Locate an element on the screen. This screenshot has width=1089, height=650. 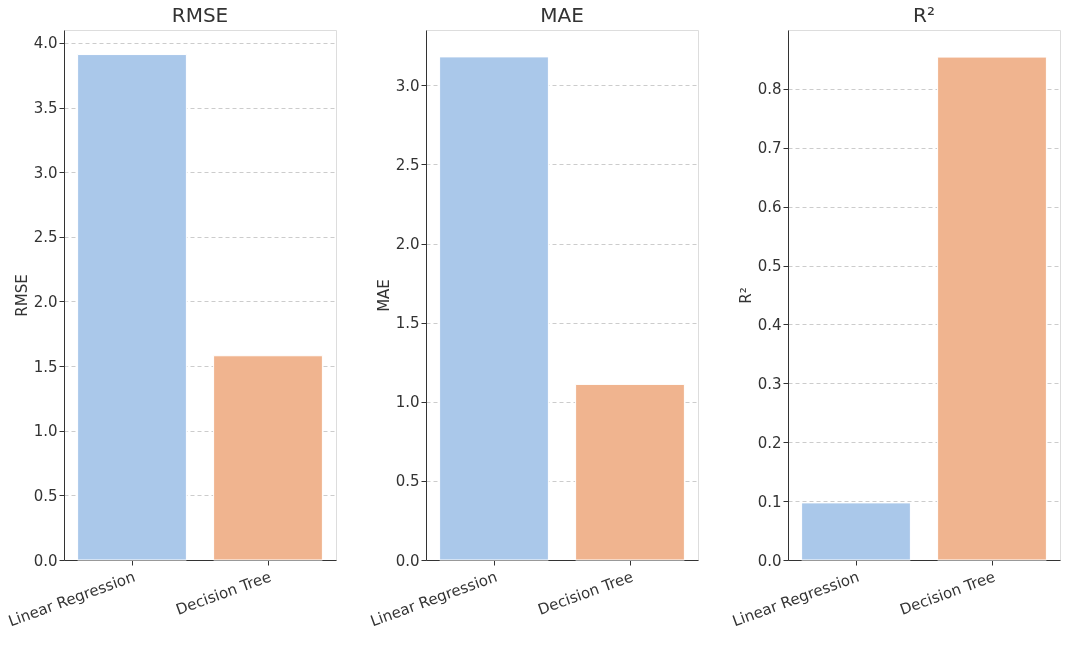
y-tick-label: 0.7 is located at coordinates (769, 148).